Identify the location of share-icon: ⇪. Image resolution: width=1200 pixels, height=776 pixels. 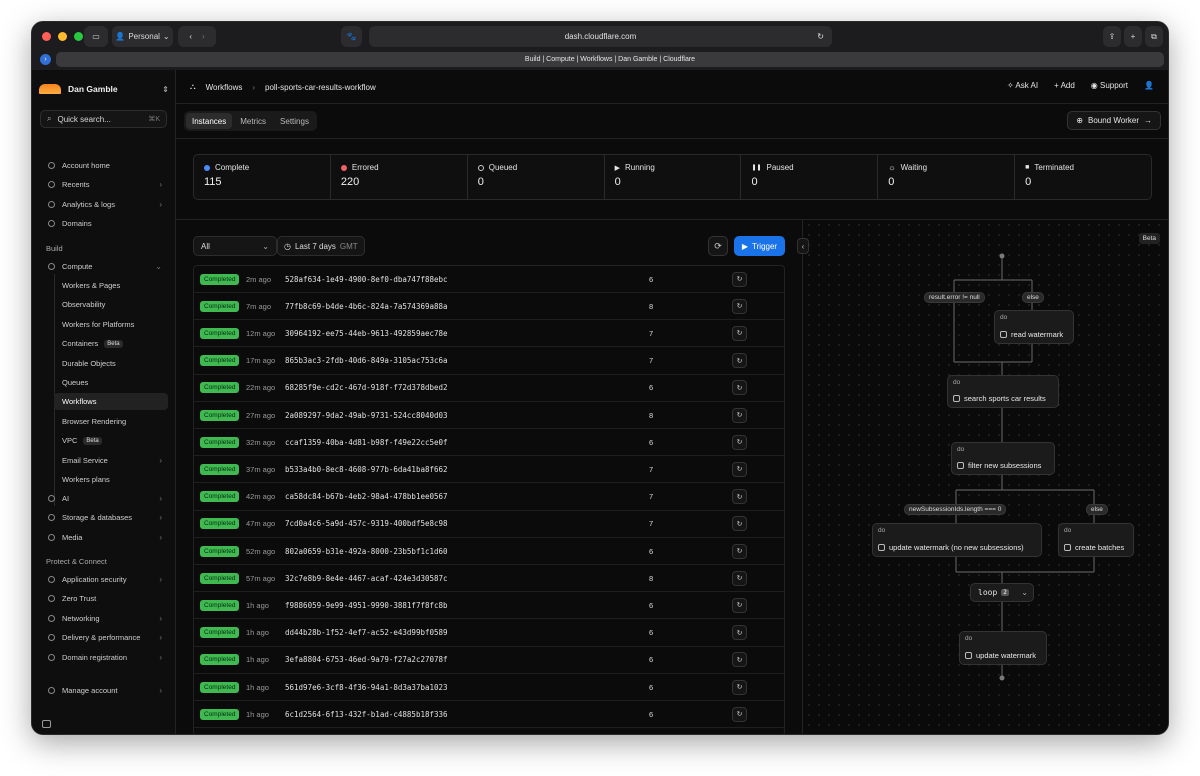
(1112, 36).